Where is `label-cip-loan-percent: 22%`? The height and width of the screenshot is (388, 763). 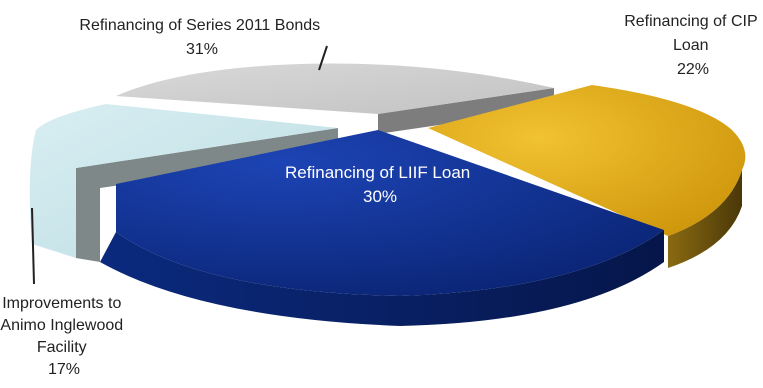 label-cip-loan-percent: 22% is located at coordinates (693, 69).